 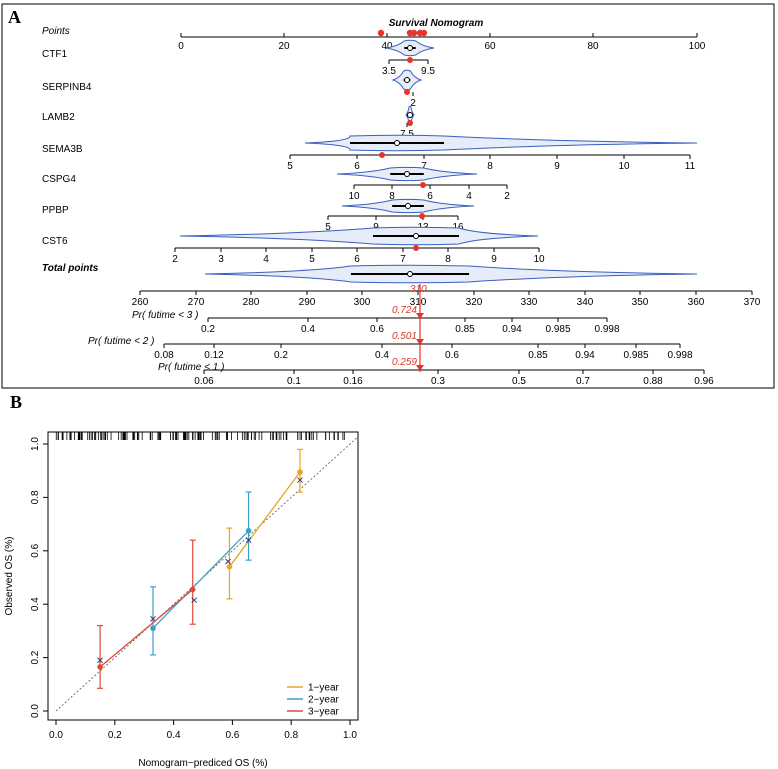 I want to click on y-tick-label: 0.6, so click(x=35, y=550).